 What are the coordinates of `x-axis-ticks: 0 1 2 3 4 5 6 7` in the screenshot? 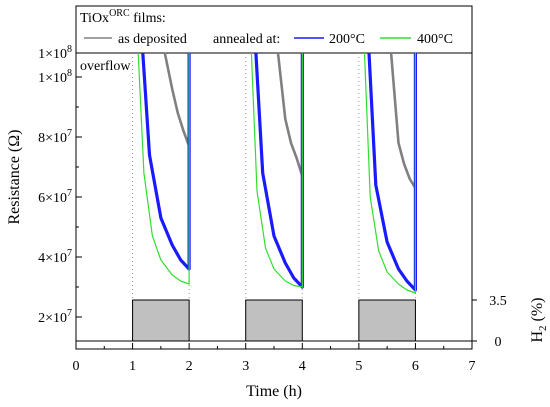 It's located at (274, 358).